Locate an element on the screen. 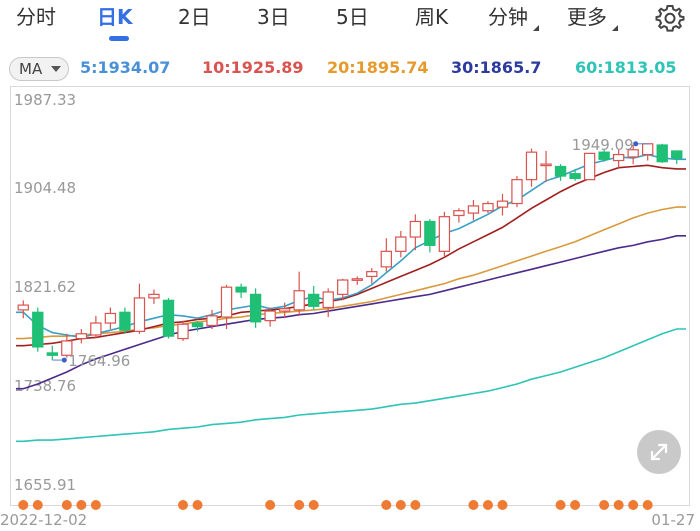  tab-0: 分时 is located at coordinates (36, 17).